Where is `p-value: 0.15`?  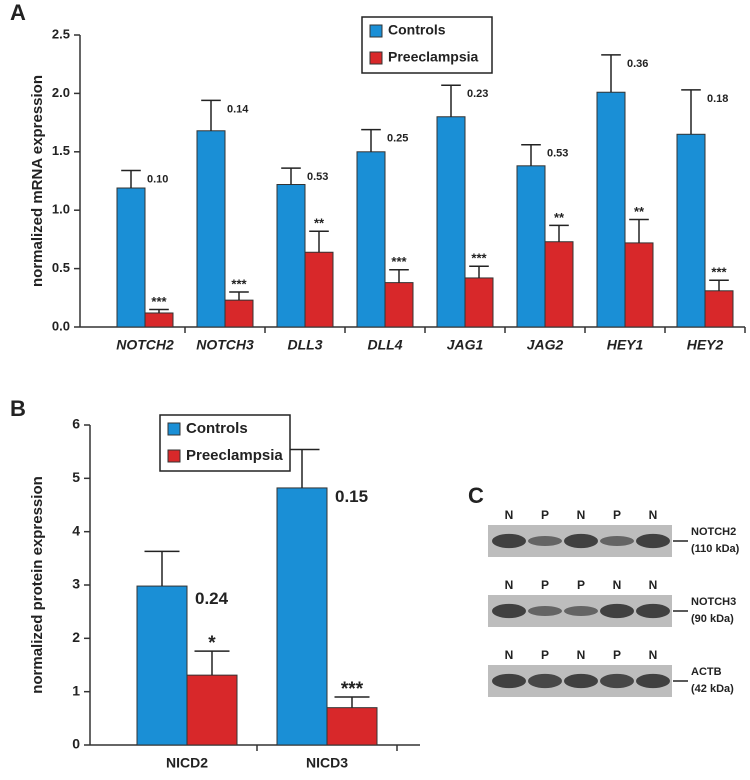
p-value: 0.15 is located at coordinates (351, 496).